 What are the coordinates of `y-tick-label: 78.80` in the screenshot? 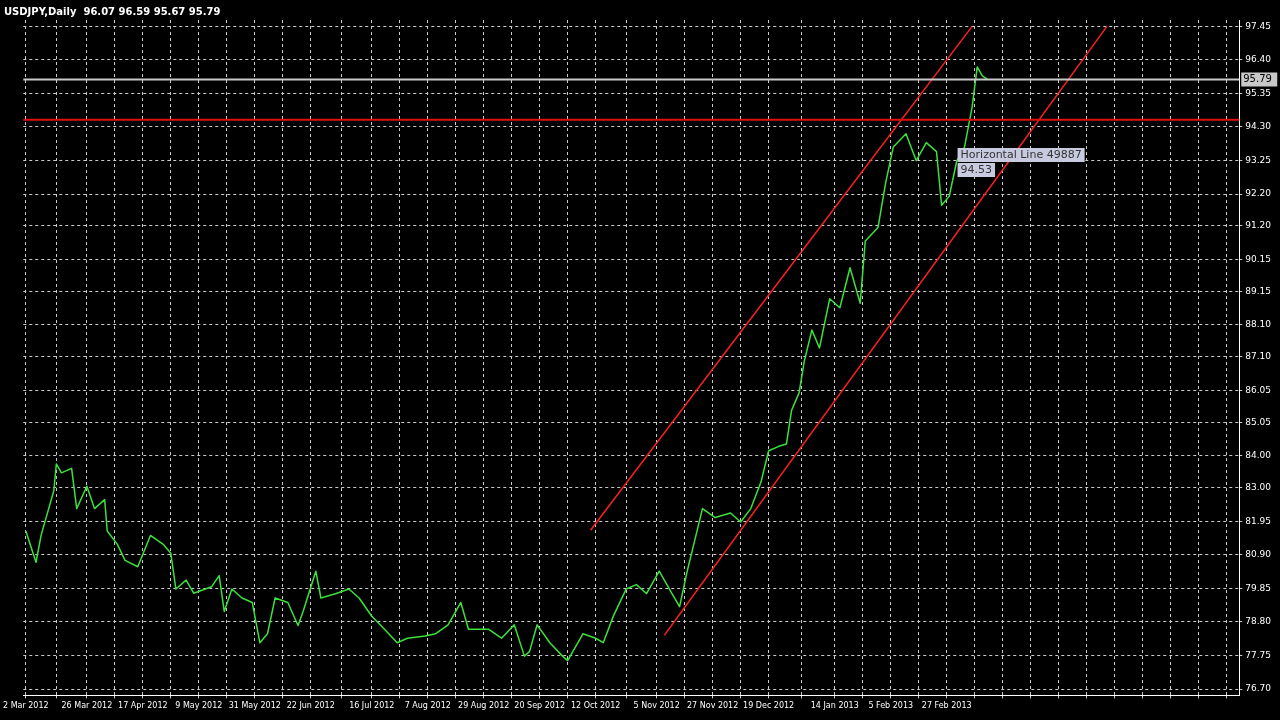 It's located at (1258, 621).